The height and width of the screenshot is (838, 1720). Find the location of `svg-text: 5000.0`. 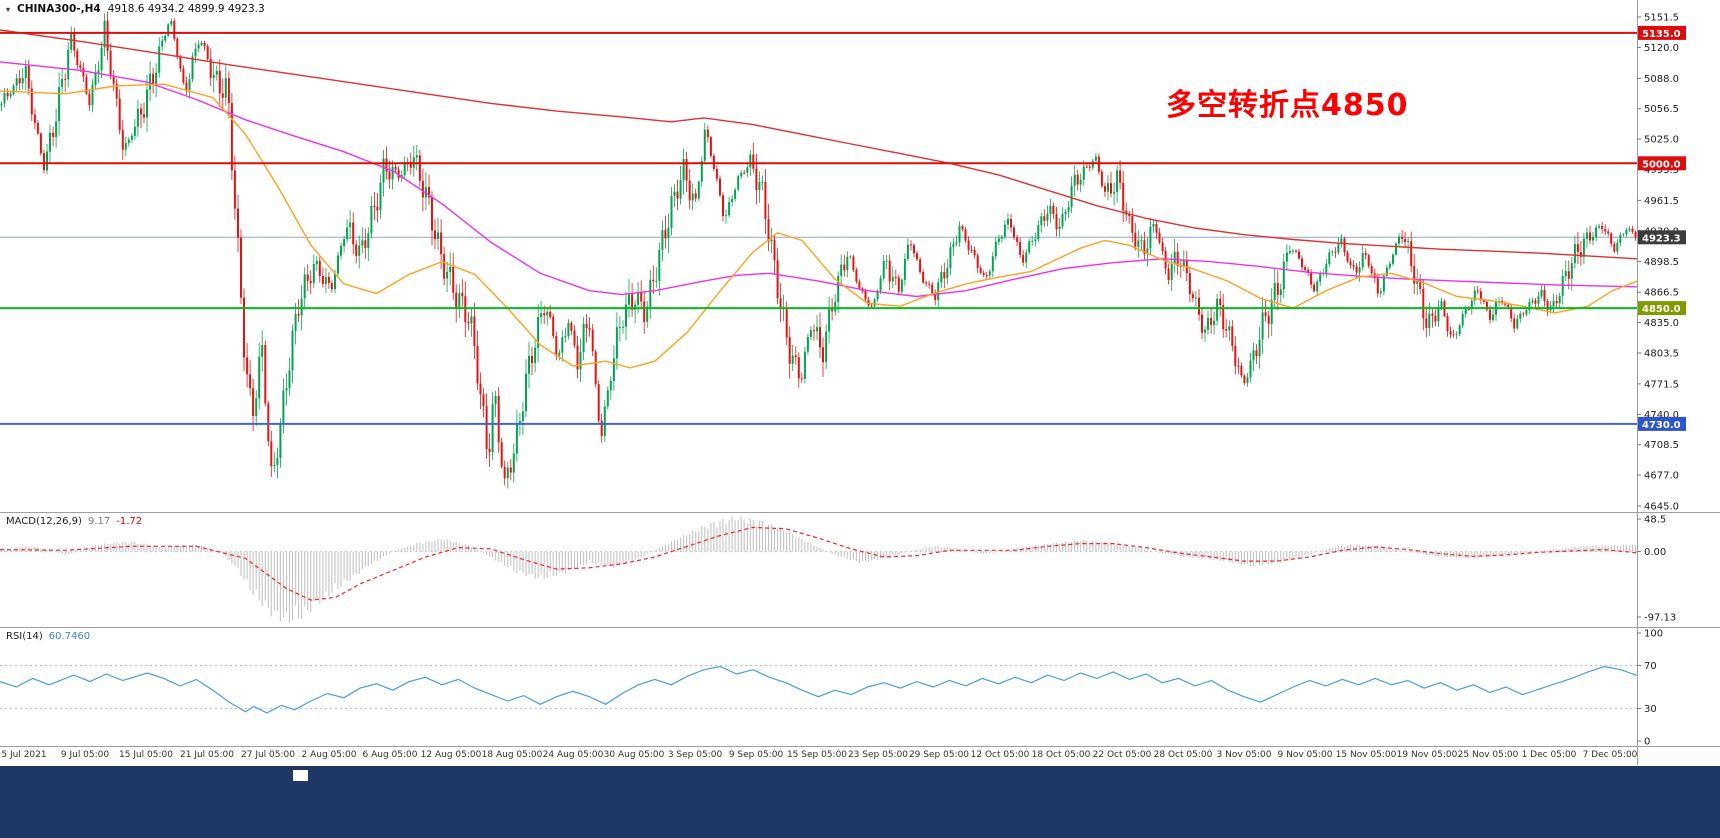

svg-text: 5000.0 is located at coordinates (1661, 164).